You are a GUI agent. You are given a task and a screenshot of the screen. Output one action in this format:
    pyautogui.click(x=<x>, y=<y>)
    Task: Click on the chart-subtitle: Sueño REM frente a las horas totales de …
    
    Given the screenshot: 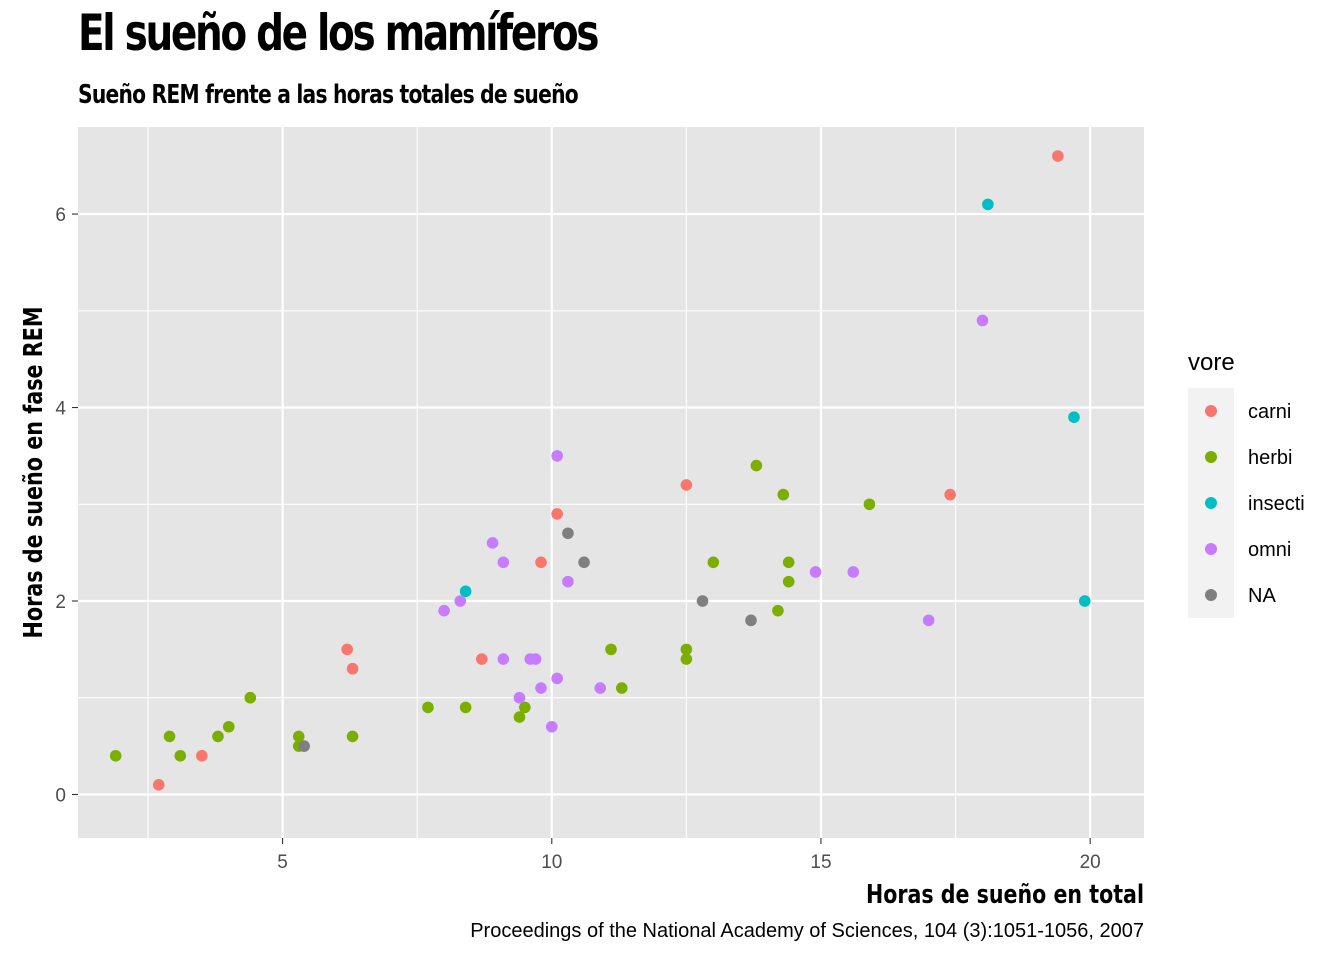 What is the action you would take?
    pyautogui.click(x=328, y=95)
    